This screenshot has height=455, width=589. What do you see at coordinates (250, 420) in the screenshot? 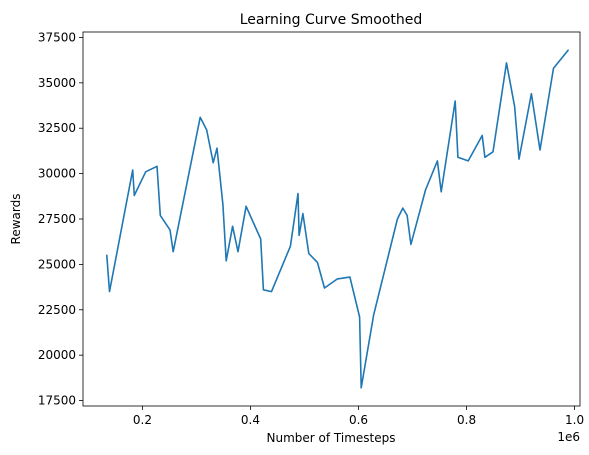
I see `x-tick-label: 0.4` at bounding box center [250, 420].